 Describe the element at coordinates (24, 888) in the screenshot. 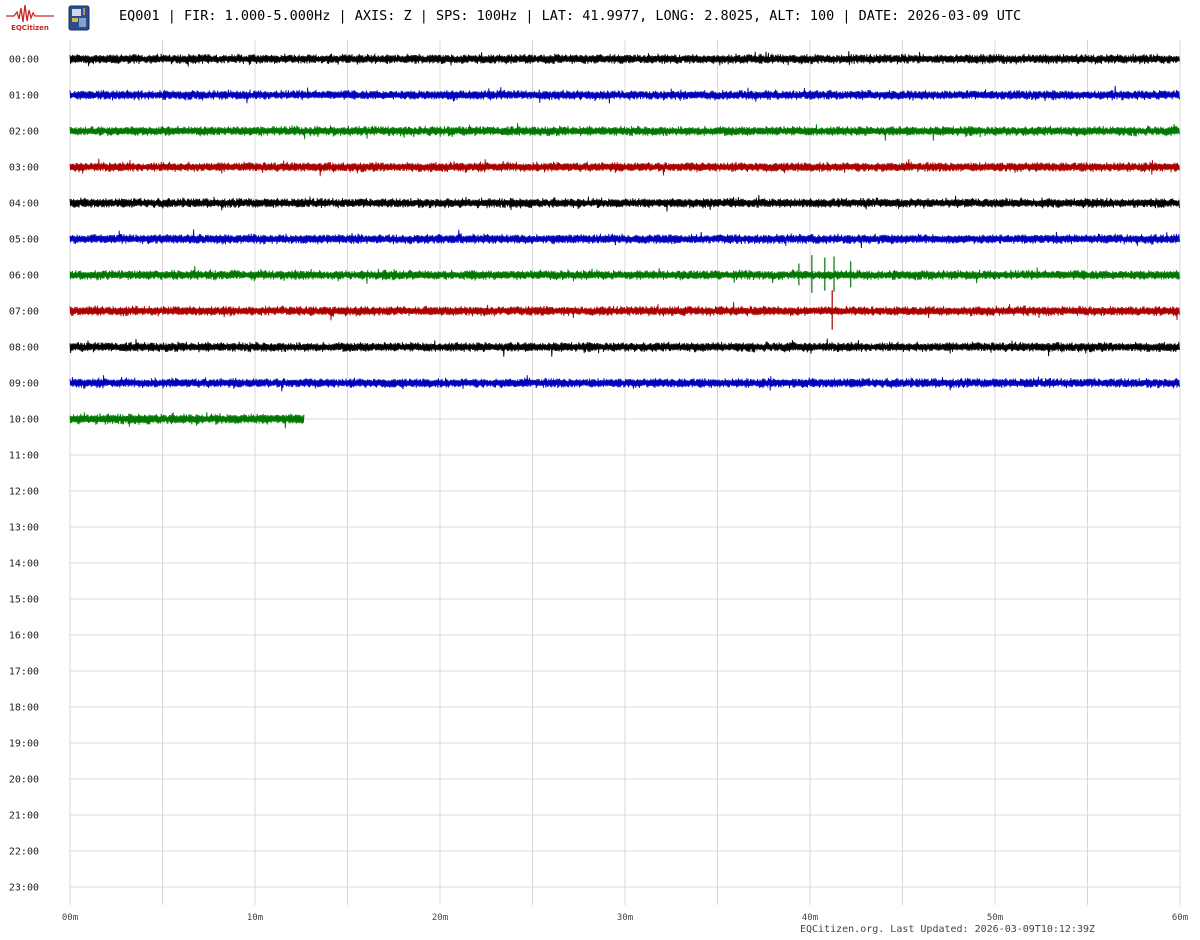

I see `hour-label: 23:00` at that location.